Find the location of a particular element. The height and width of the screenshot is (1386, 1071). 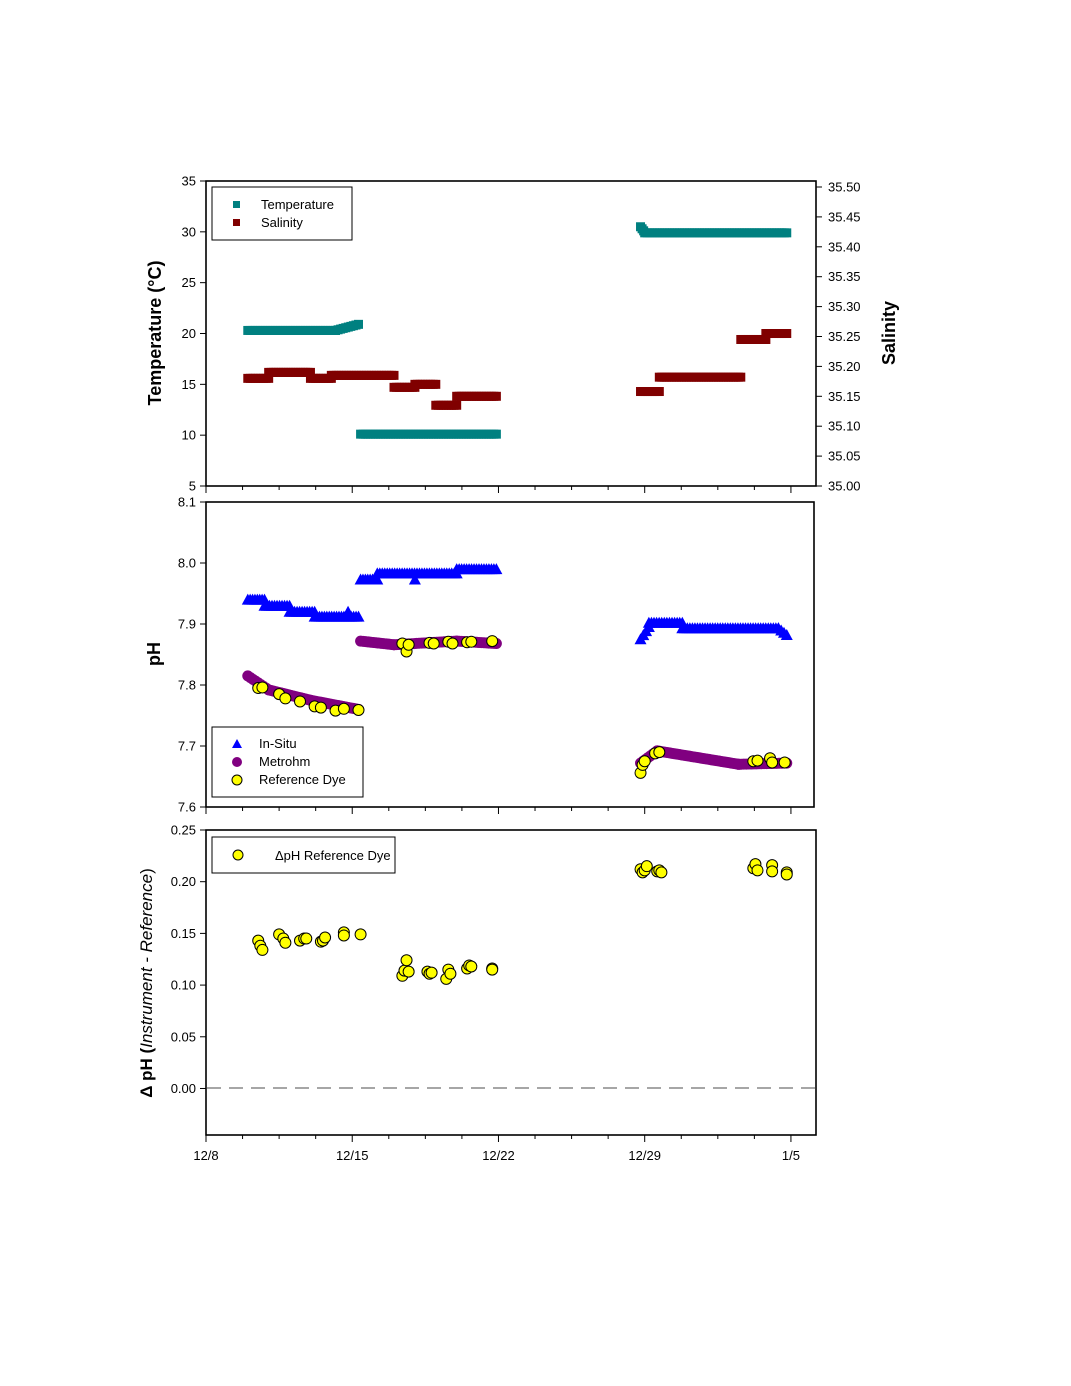

y-tick-label: 7.9 is located at coordinates (187, 624).